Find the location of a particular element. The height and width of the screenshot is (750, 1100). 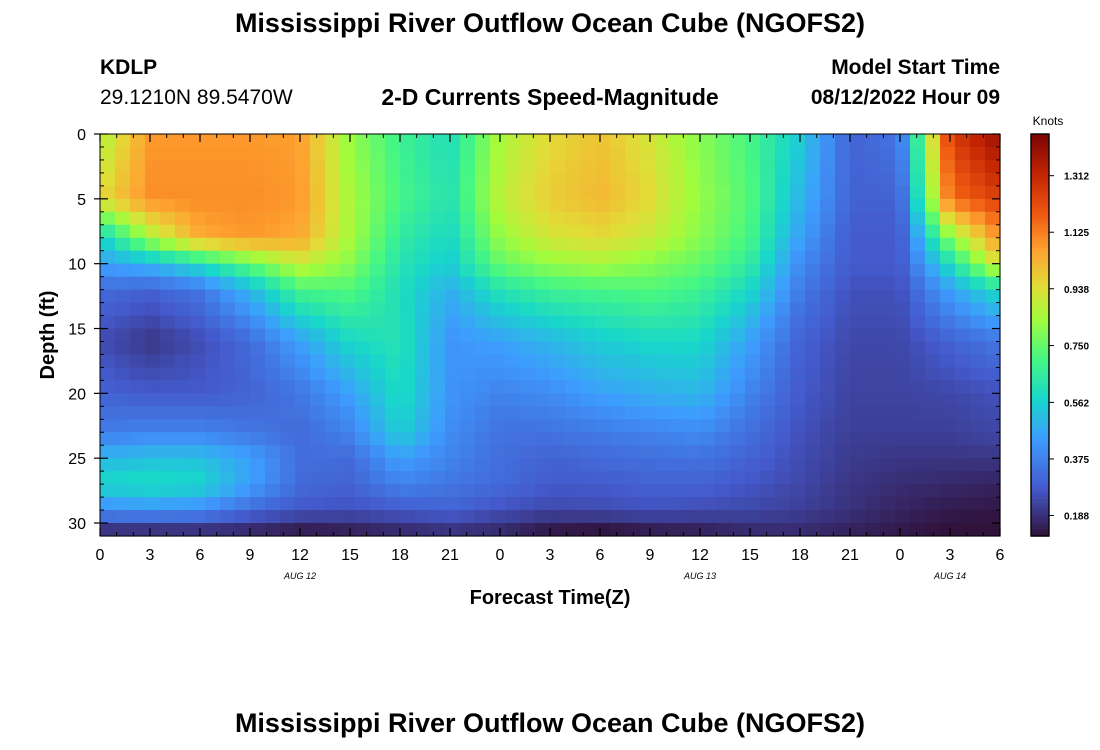

x-tick-label: 21 is located at coordinates (450, 555).